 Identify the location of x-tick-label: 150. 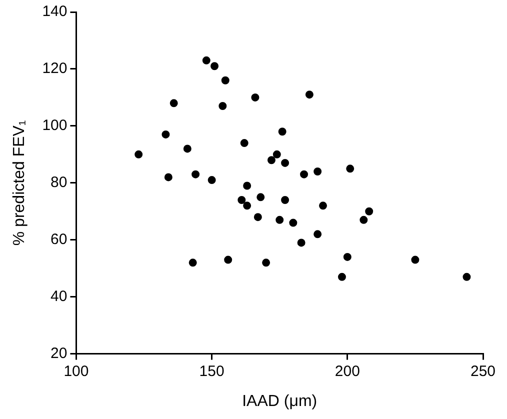
(211, 371).